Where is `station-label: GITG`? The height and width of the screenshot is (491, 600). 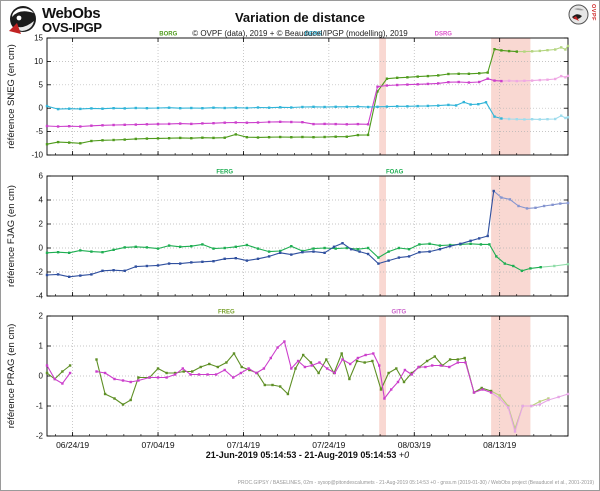 station-label: GITG is located at coordinates (399, 313).